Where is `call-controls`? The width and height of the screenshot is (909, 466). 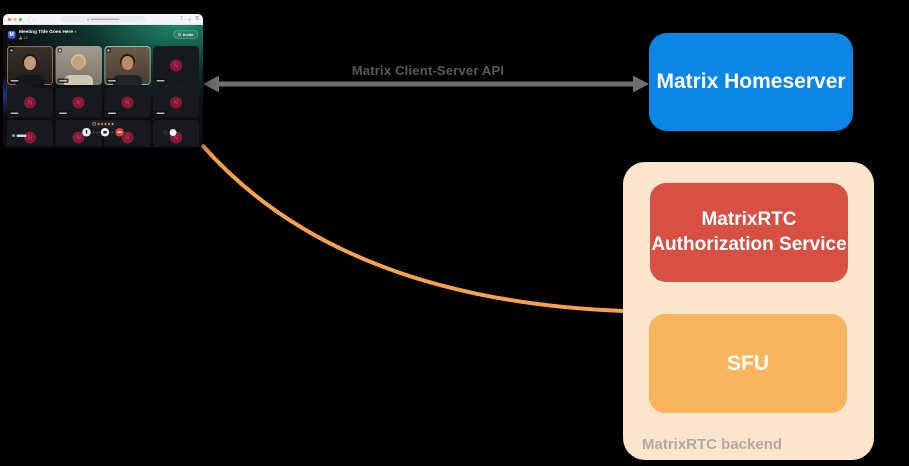
call-controls is located at coordinates (103, 132).